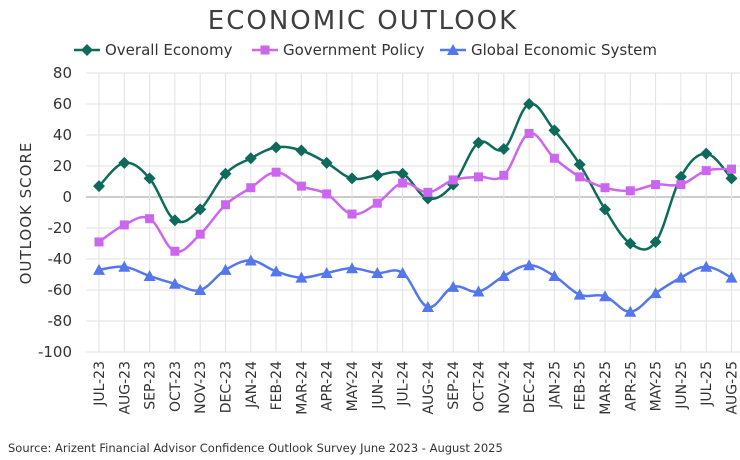 The height and width of the screenshot is (460, 740). What do you see at coordinates (62, 73) in the screenshot?
I see `y-tick-label: 80` at bounding box center [62, 73].